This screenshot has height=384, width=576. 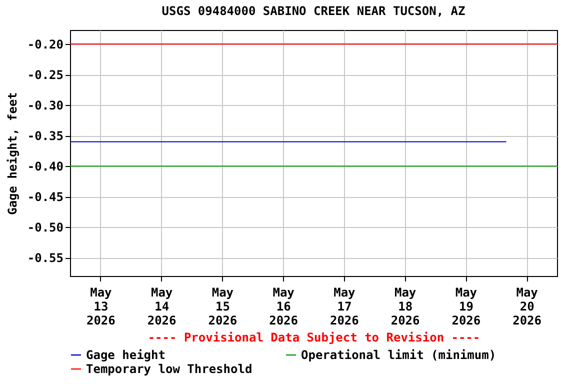 What do you see at coordinates (45, 75) in the screenshot?
I see `y-tick-label: -0.25` at bounding box center [45, 75].